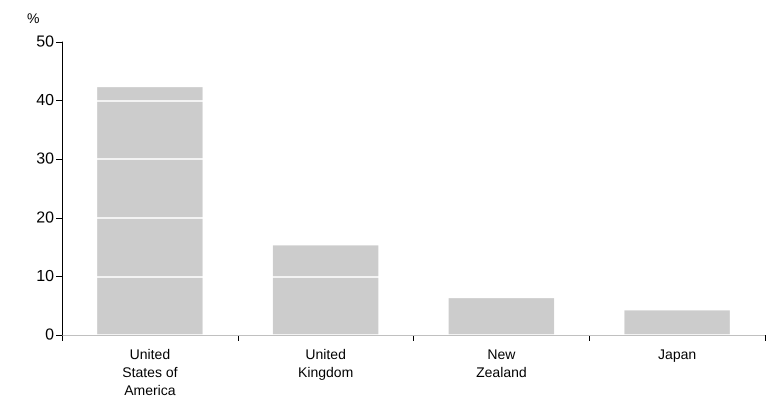 This screenshot has width=783, height=412. I want to click on y-tick-label: 20, so click(45, 217).